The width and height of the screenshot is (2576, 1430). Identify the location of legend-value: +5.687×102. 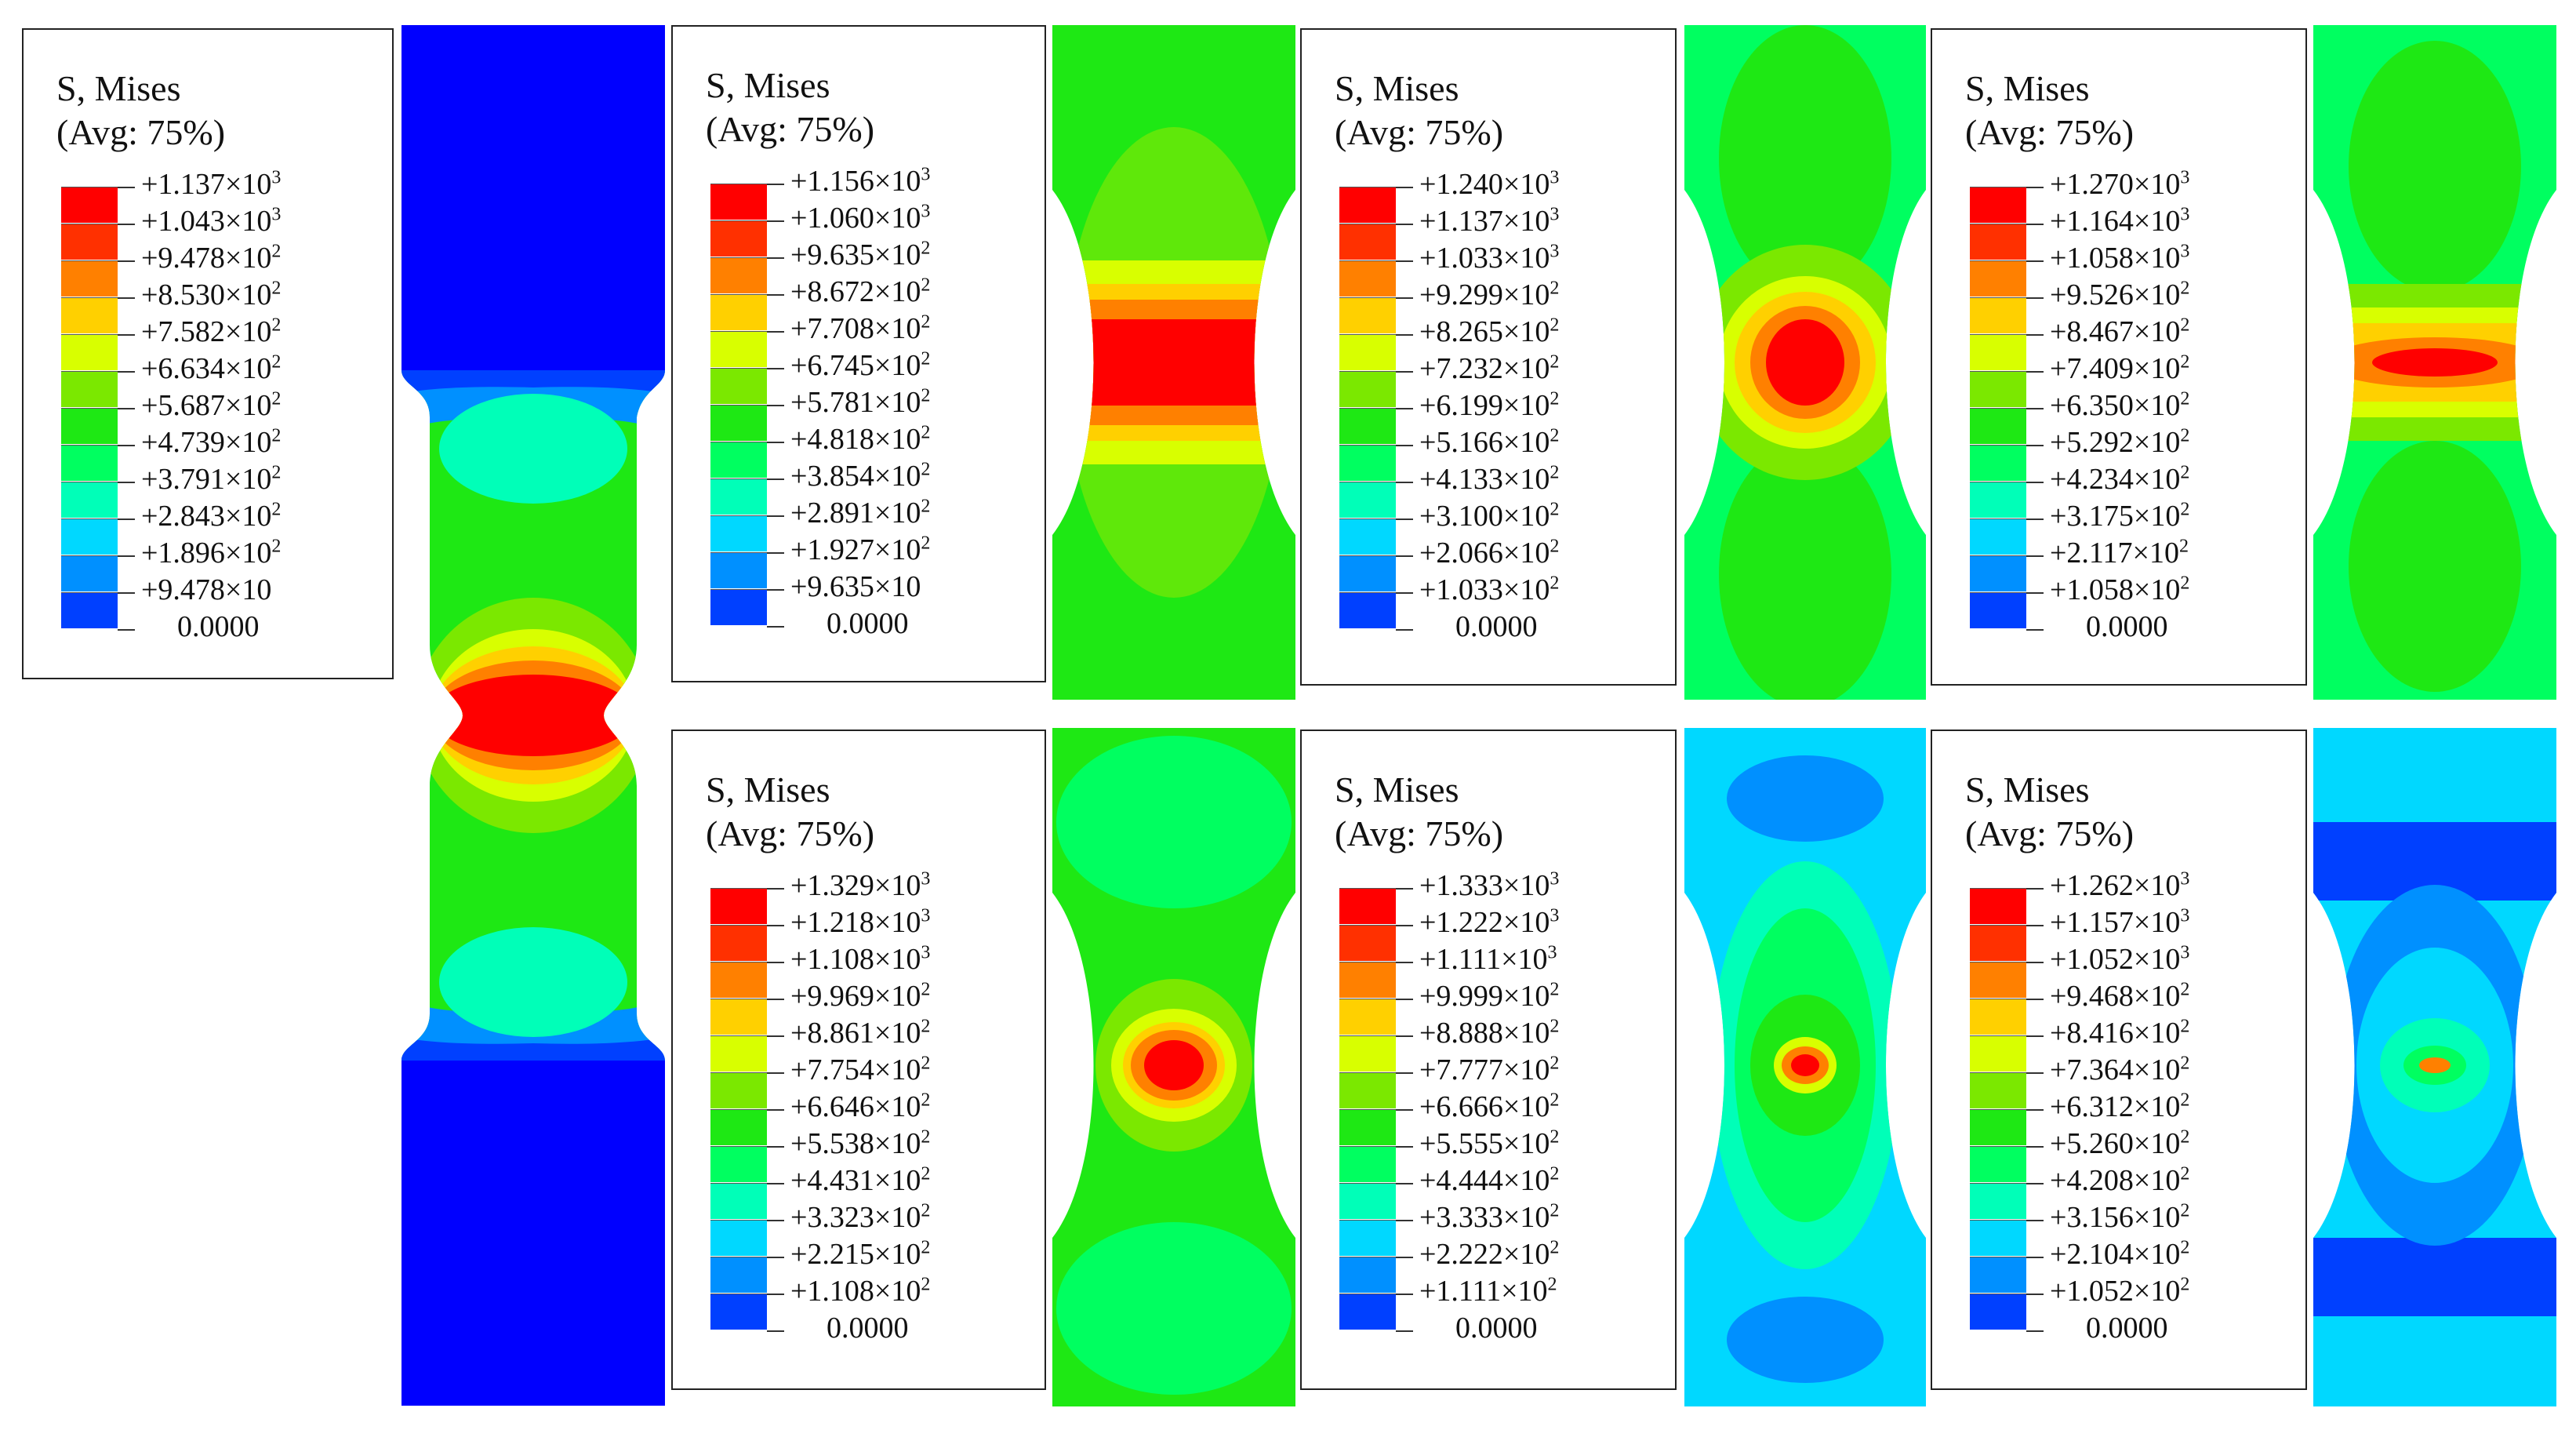
(211, 405).